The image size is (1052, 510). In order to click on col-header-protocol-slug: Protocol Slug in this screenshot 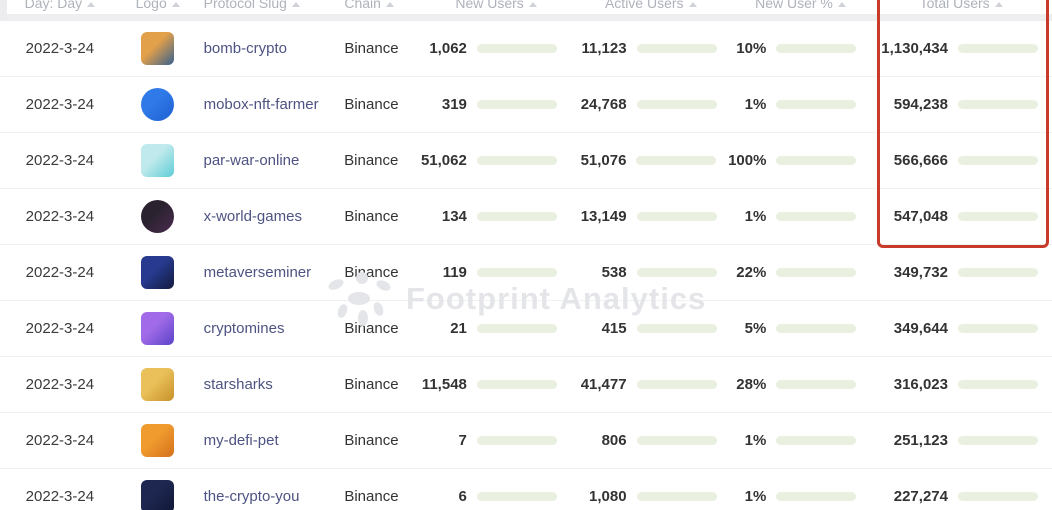, I will do `click(263, 6)`.